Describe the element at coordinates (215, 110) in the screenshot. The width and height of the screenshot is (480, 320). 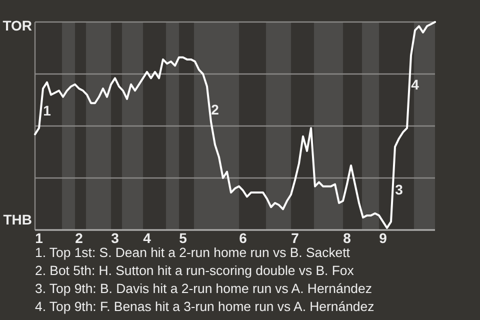
I see `annotation: 2` at that location.